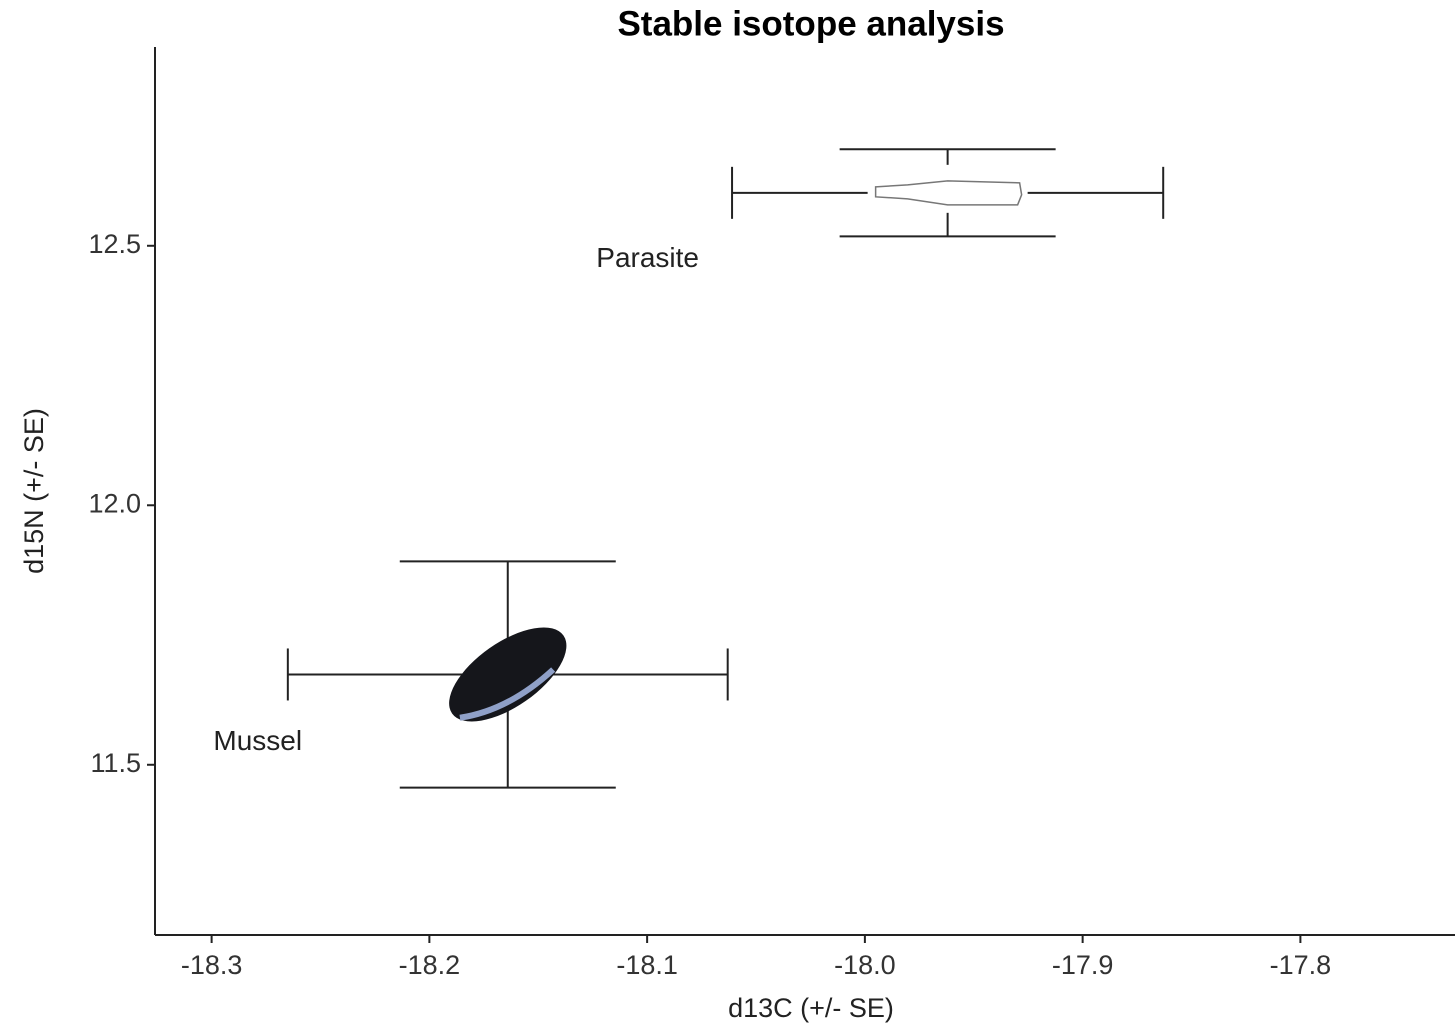  I want to click on mussel-shell, so click(508, 674).